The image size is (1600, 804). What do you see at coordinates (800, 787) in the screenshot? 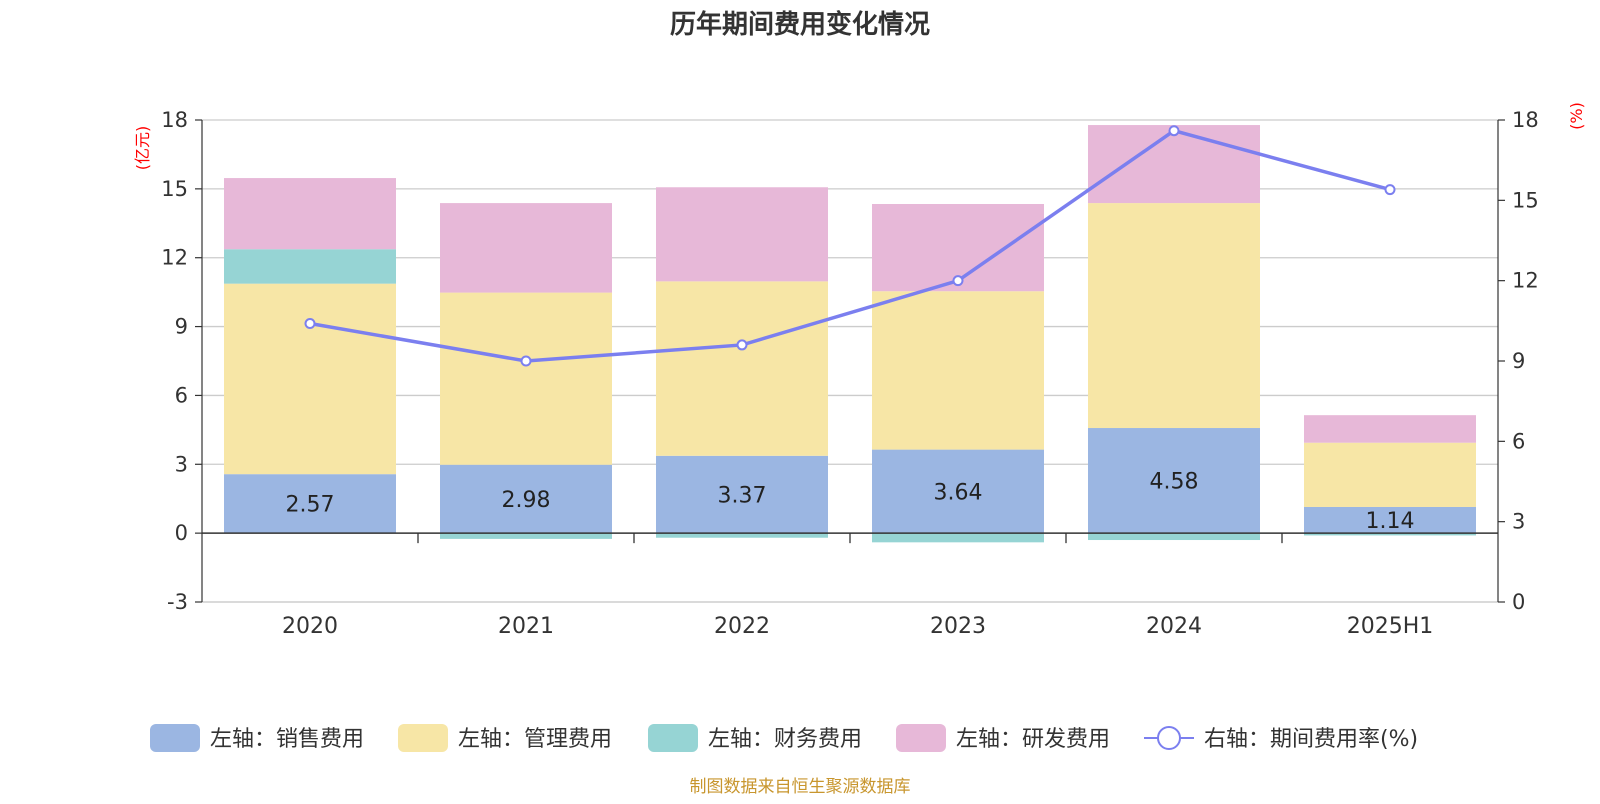
I see `source-note: 制图数据来自恒生聚源数据库` at bounding box center [800, 787].